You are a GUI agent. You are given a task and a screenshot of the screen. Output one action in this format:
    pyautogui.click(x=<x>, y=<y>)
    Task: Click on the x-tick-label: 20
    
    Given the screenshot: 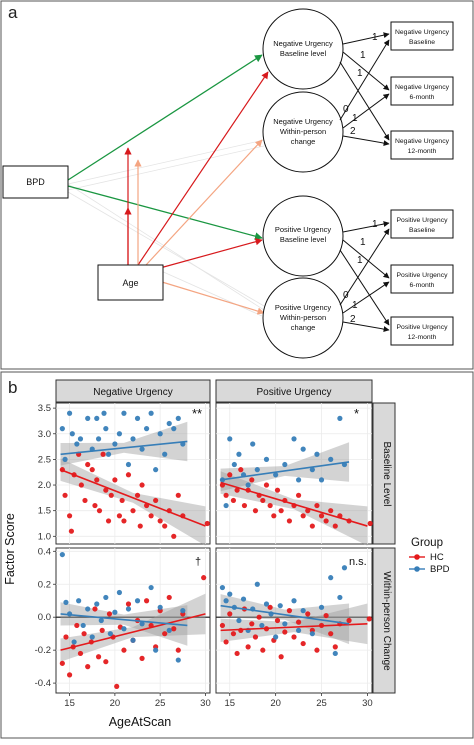 What is the action you would take?
    pyautogui.click(x=275, y=703)
    